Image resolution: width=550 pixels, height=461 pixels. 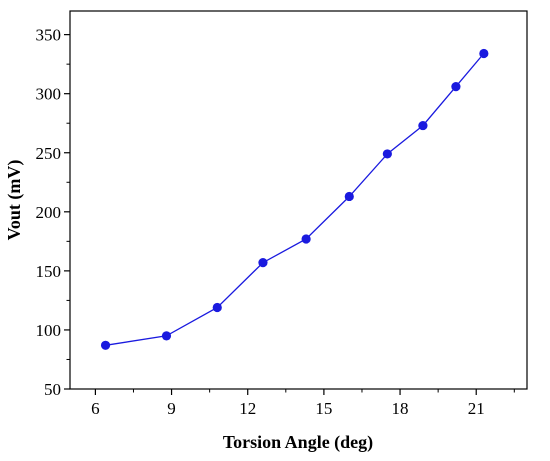 What do you see at coordinates (95, 408) in the screenshot?
I see `x-tick-label: 6` at bounding box center [95, 408].